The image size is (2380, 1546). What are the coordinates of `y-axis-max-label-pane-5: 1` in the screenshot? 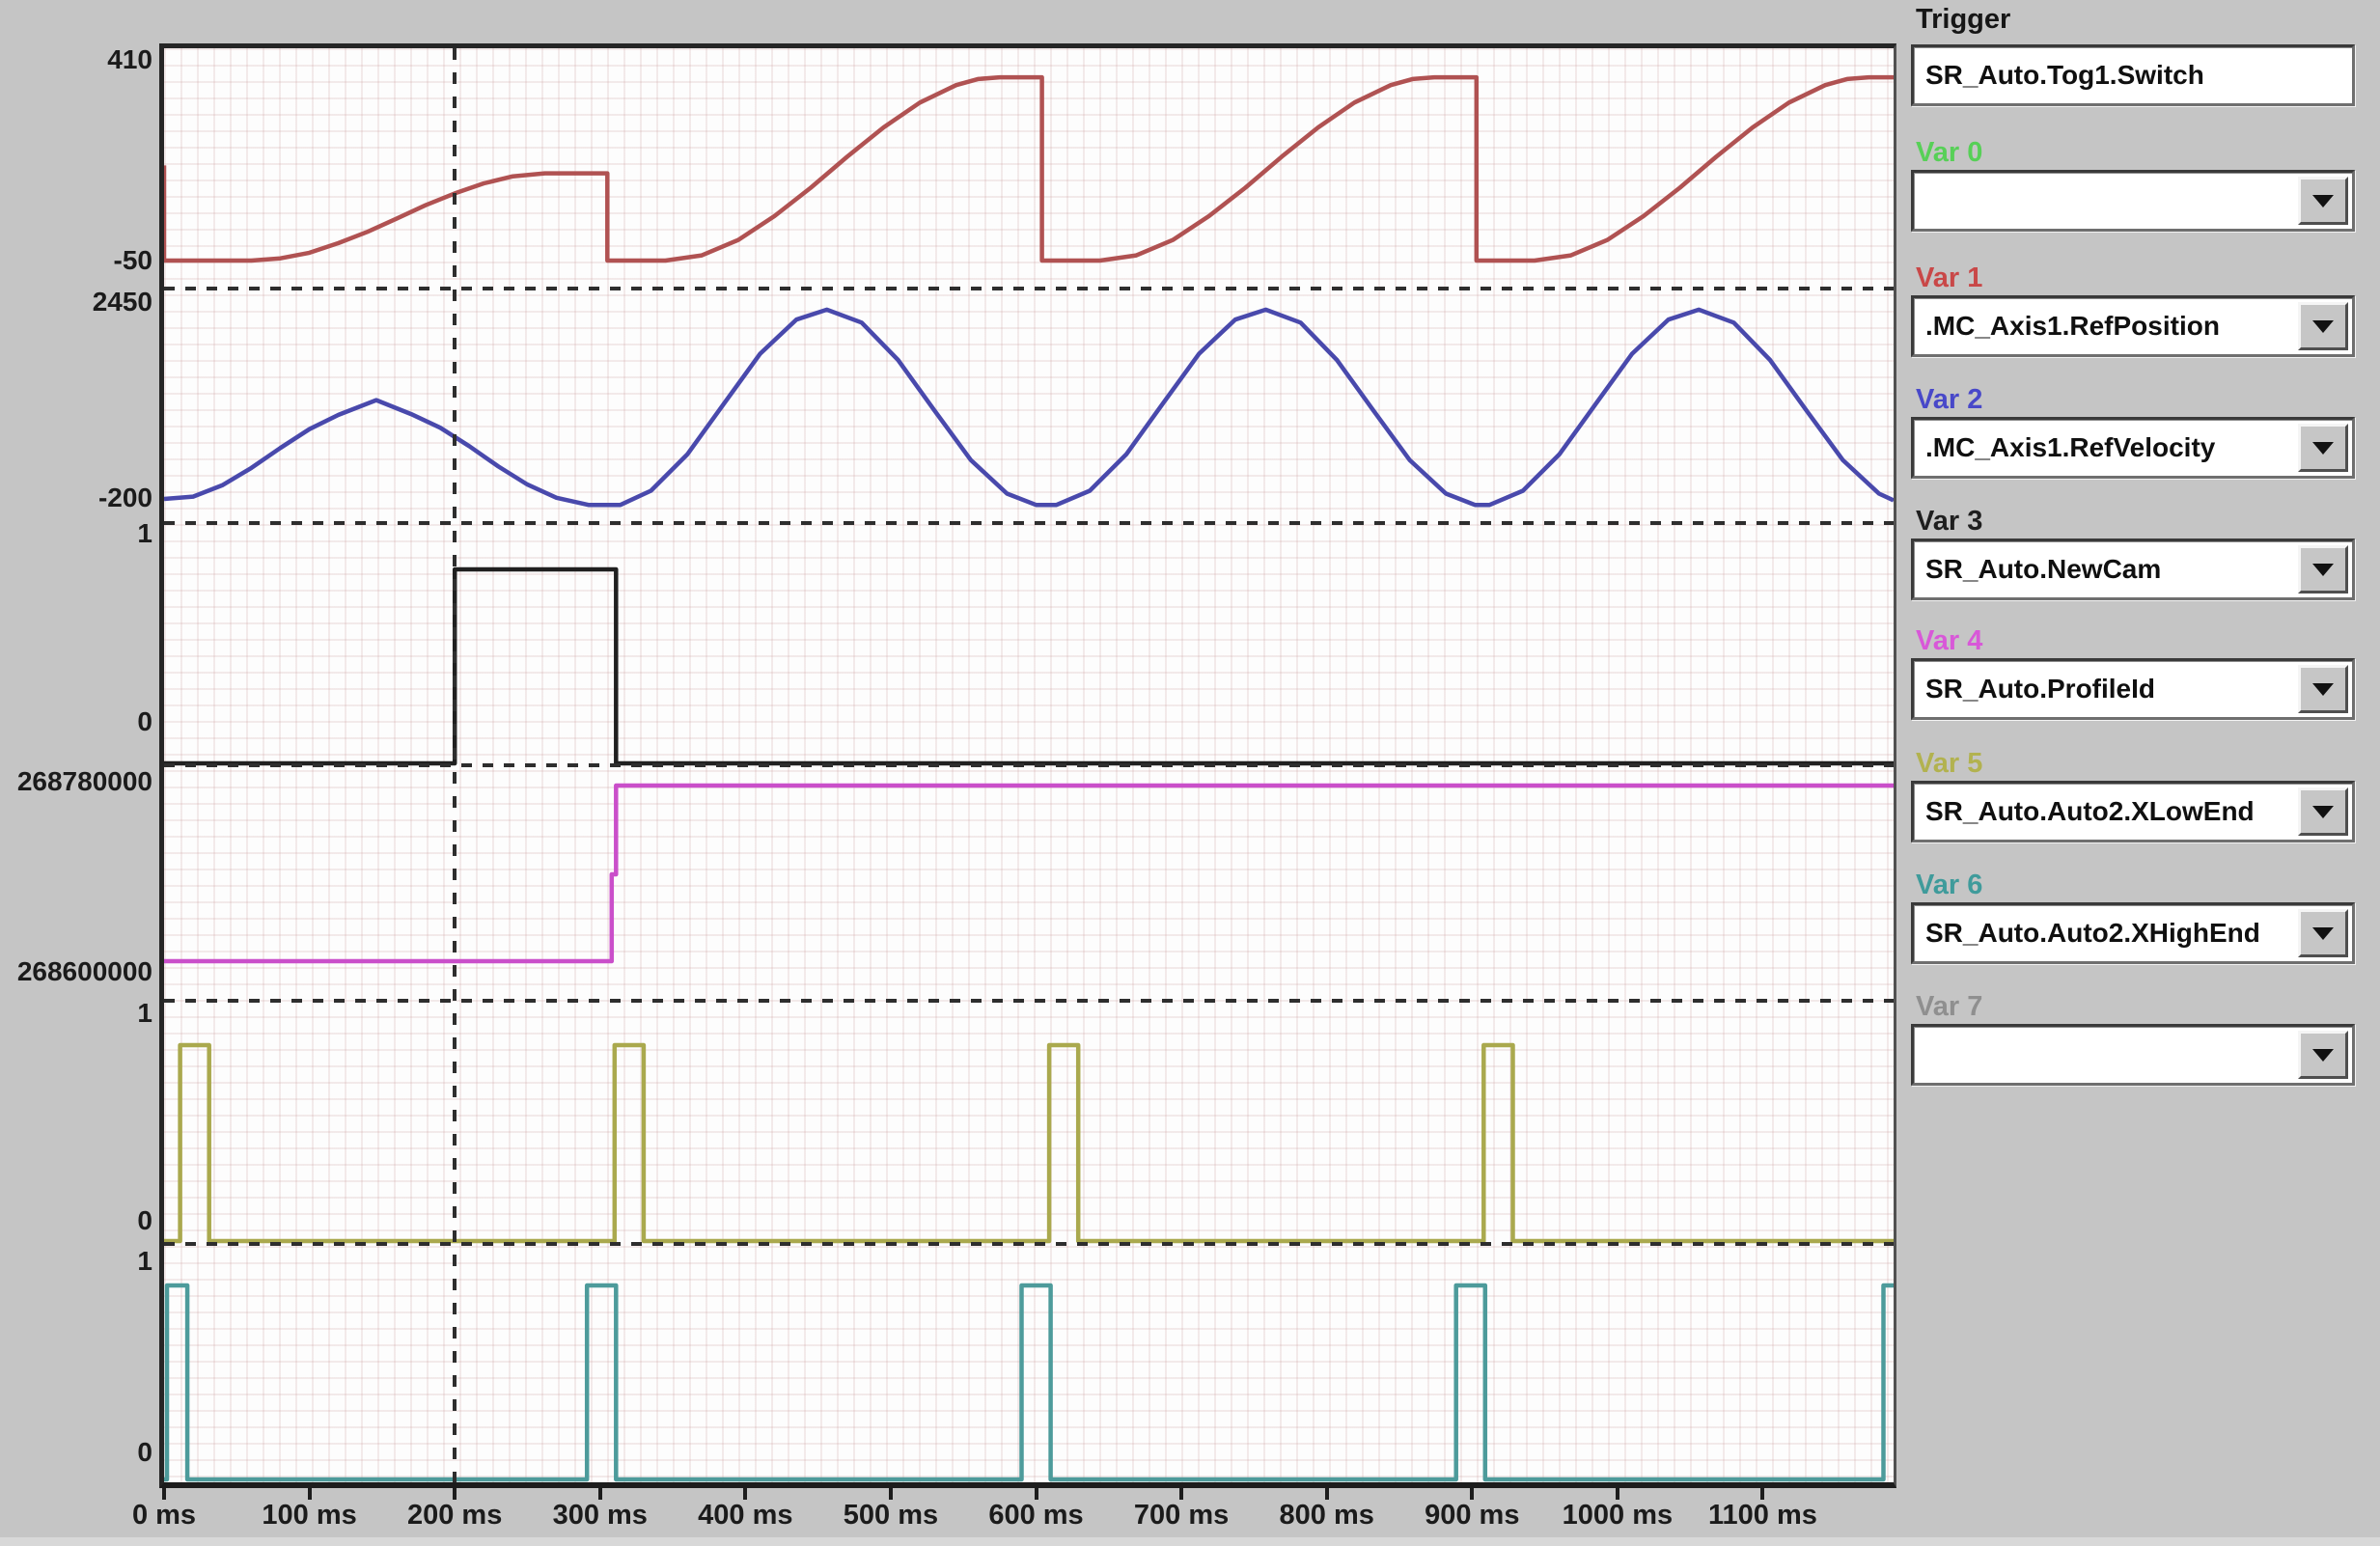 It's located at (145, 1261).